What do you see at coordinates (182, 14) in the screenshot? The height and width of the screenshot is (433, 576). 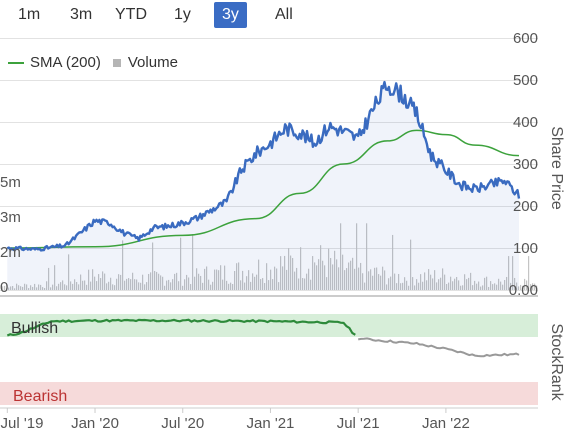 I see `range-1y-button: 1y` at bounding box center [182, 14].